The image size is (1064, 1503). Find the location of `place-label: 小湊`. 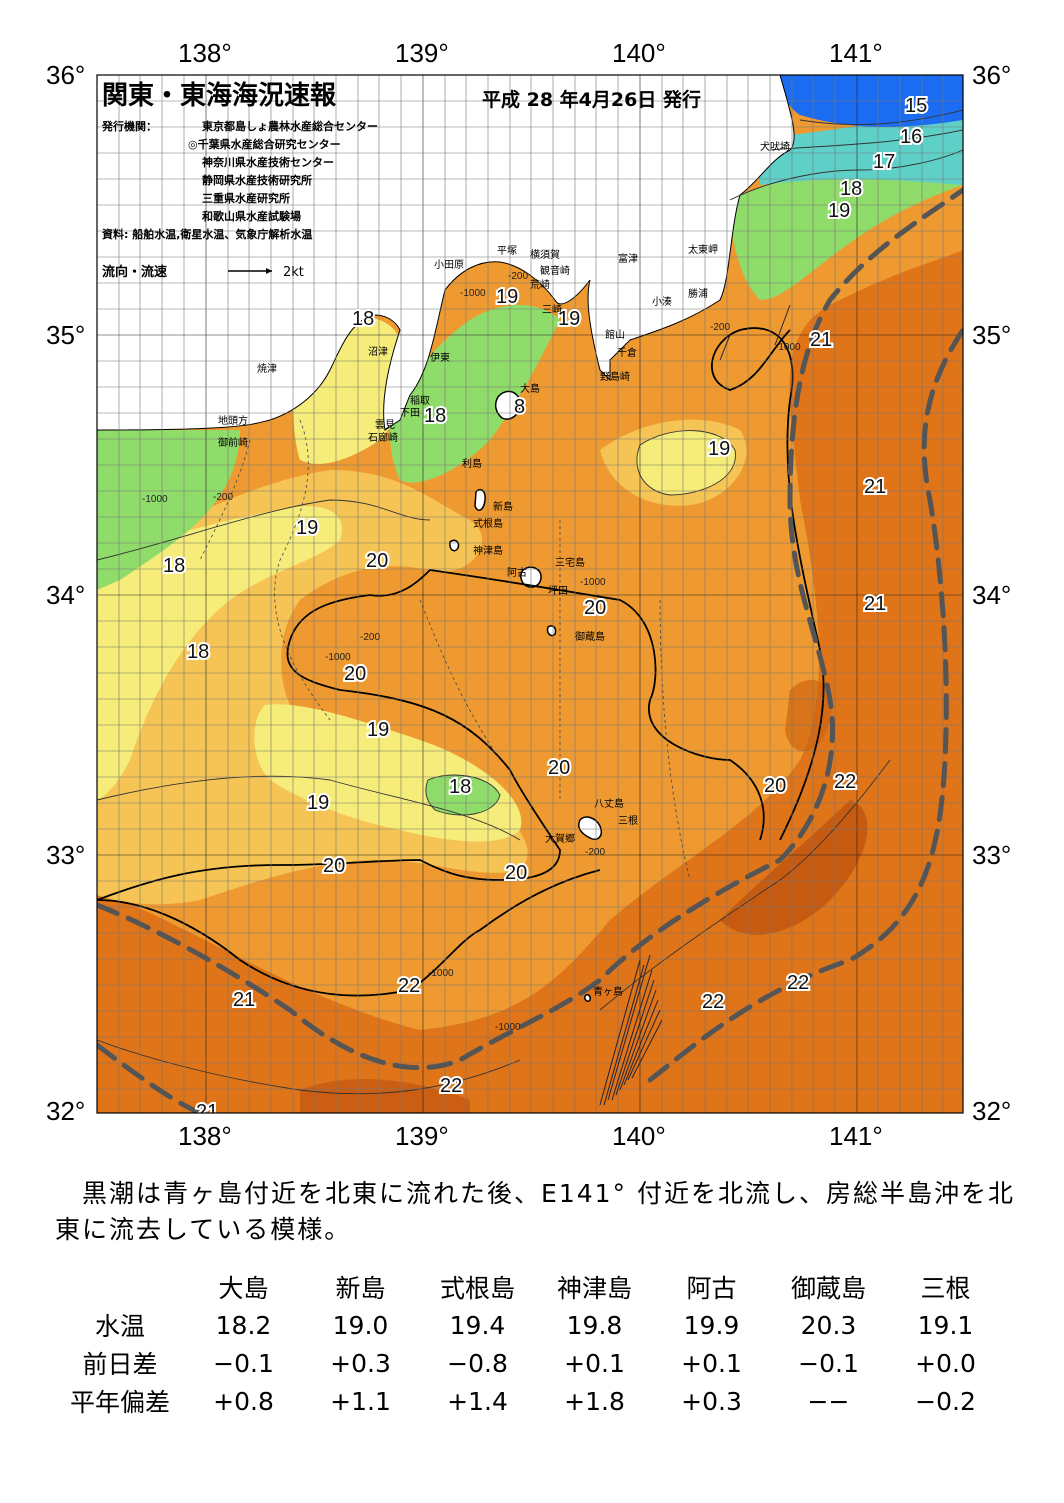

place-label: 小湊 is located at coordinates (662, 301).